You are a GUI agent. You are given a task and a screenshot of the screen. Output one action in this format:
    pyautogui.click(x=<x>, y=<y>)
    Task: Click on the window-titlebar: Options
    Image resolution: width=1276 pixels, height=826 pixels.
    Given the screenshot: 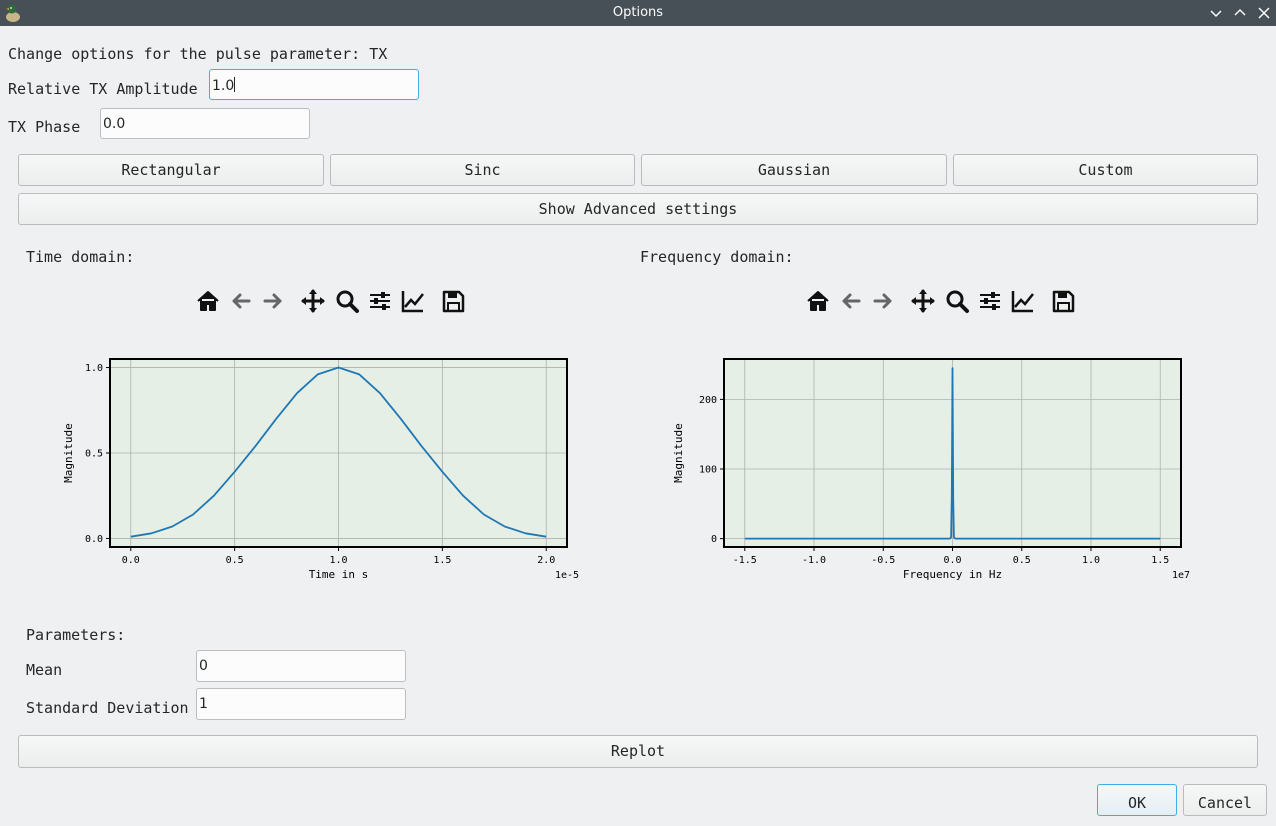 What is the action you would take?
    pyautogui.click(x=638, y=13)
    